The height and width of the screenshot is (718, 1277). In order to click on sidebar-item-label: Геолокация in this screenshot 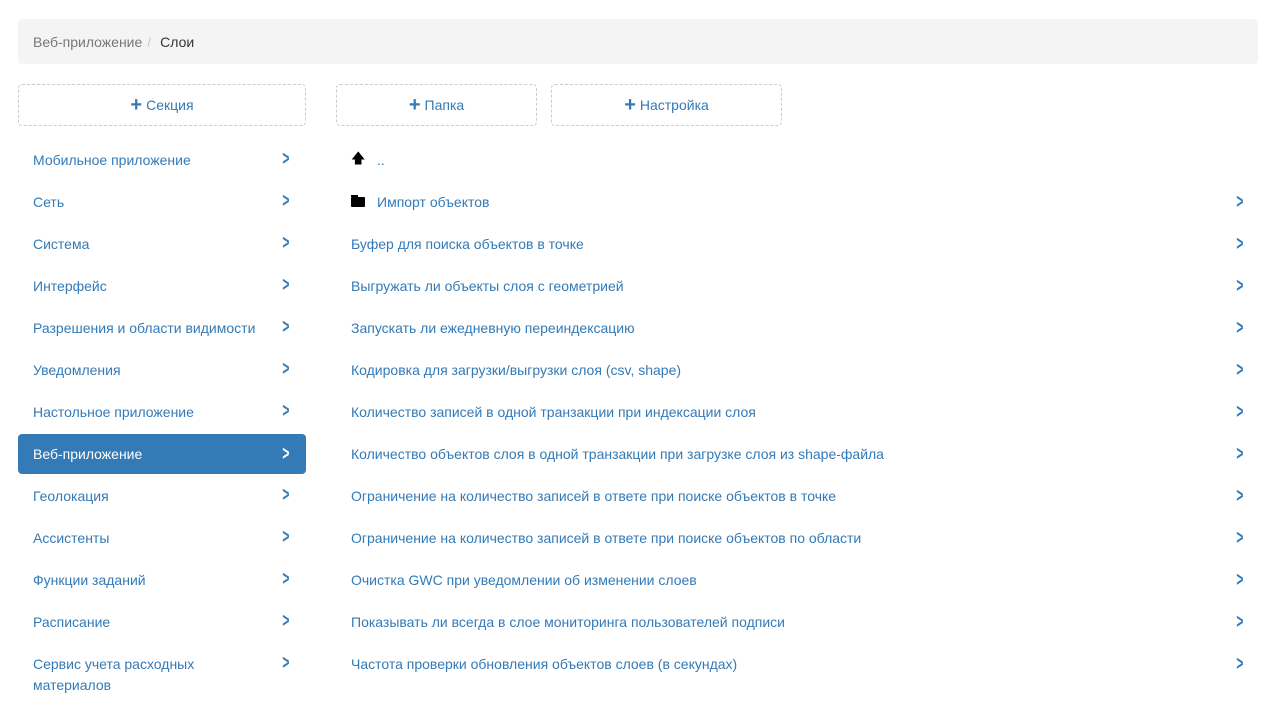, I will do `click(71, 496)`.